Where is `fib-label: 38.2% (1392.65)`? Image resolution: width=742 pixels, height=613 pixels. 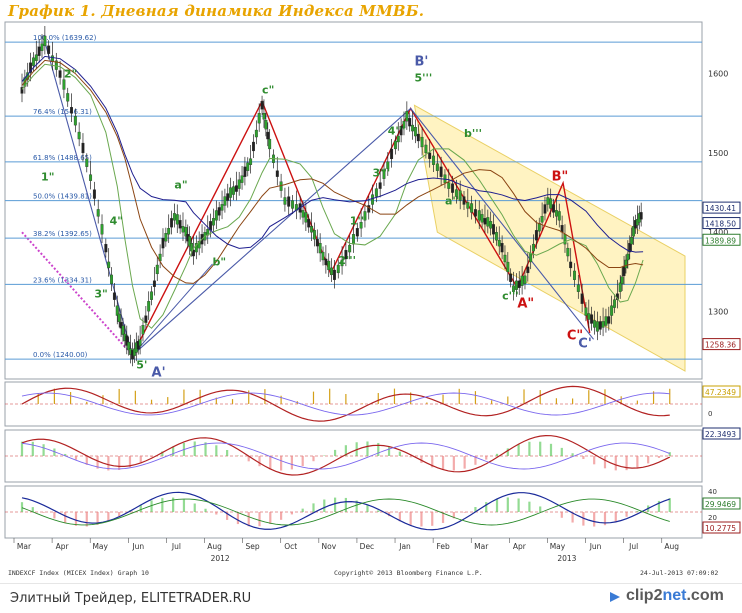
fib-label: 38.2% (1392.65) is located at coordinates (62, 234).